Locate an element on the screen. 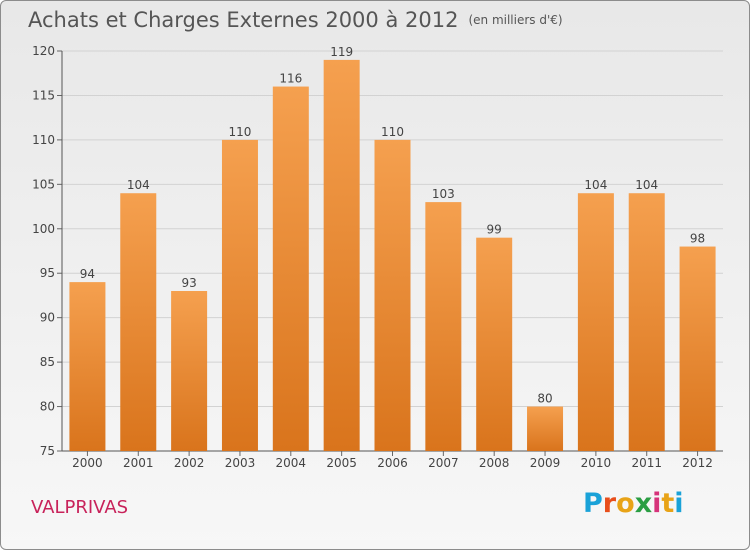 This screenshot has width=750, height=550. x-tick-label: 2012 is located at coordinates (697, 463).